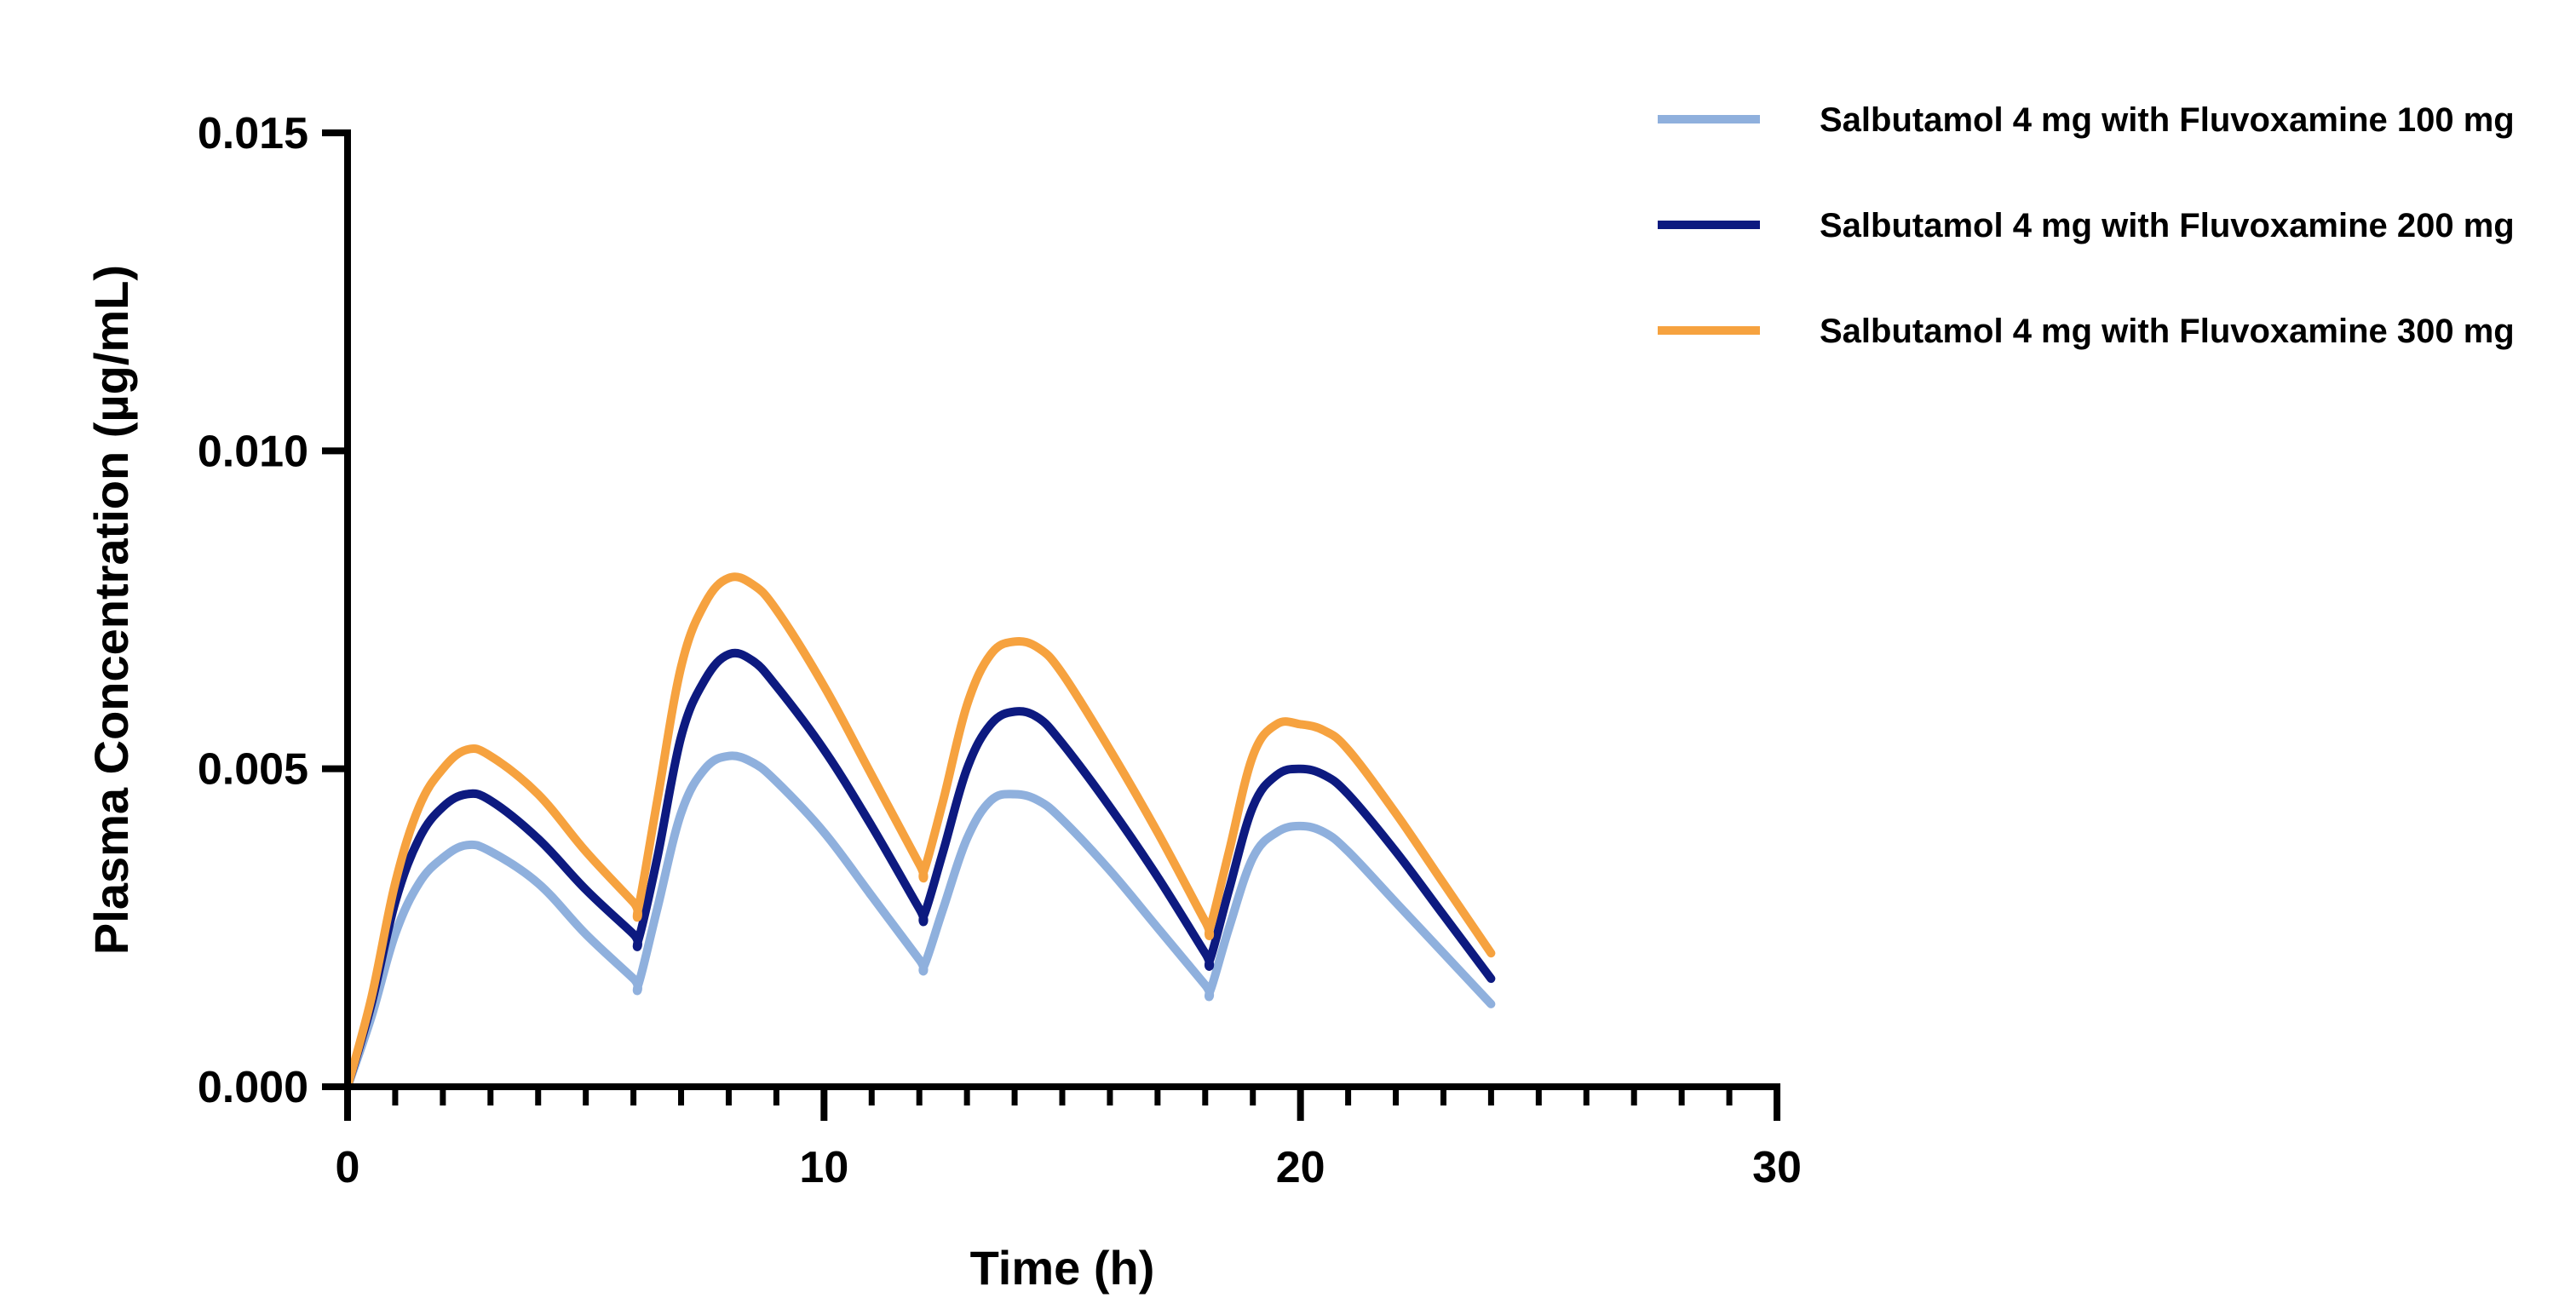  Describe the element at coordinates (1062, 1268) in the screenshot. I see `x-axis-title: Time (h)` at that location.